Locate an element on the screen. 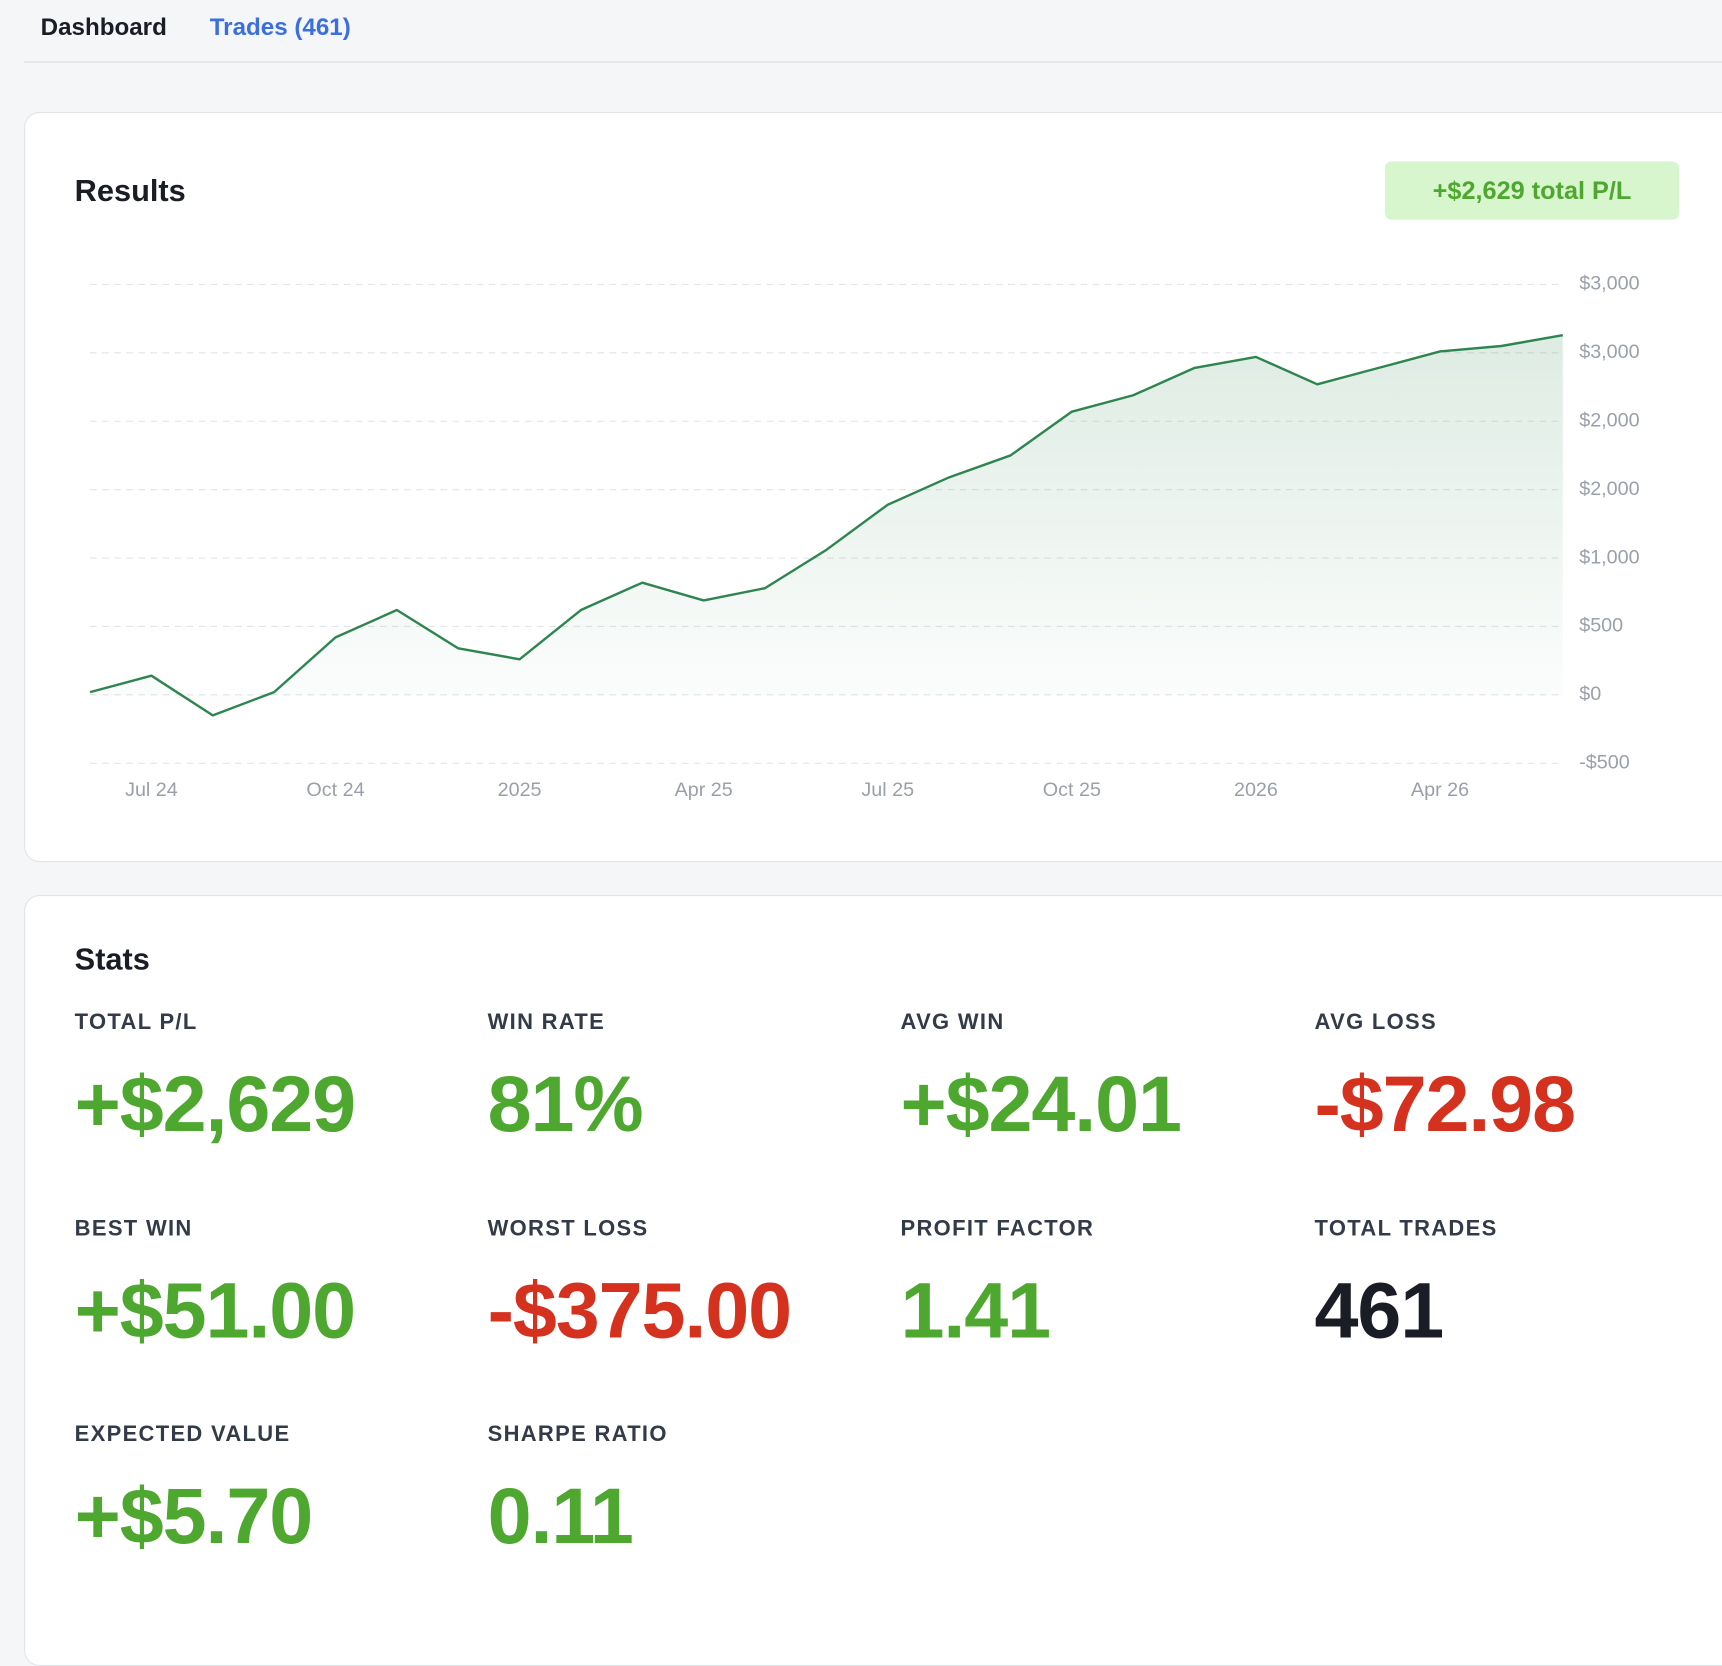 The image size is (1722, 1666). stat-value: +$5.70 is located at coordinates (194, 1516).